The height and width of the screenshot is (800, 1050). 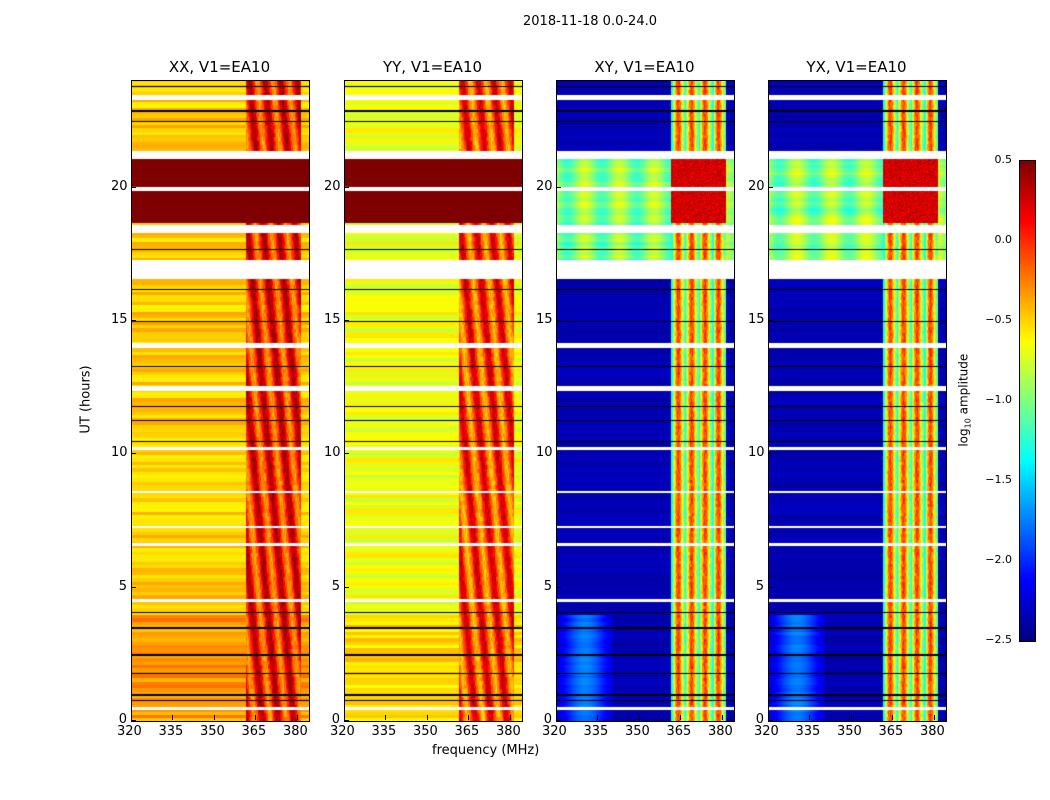 What do you see at coordinates (857, 401) in the screenshot?
I see `heatmap-panel-yx` at bounding box center [857, 401].